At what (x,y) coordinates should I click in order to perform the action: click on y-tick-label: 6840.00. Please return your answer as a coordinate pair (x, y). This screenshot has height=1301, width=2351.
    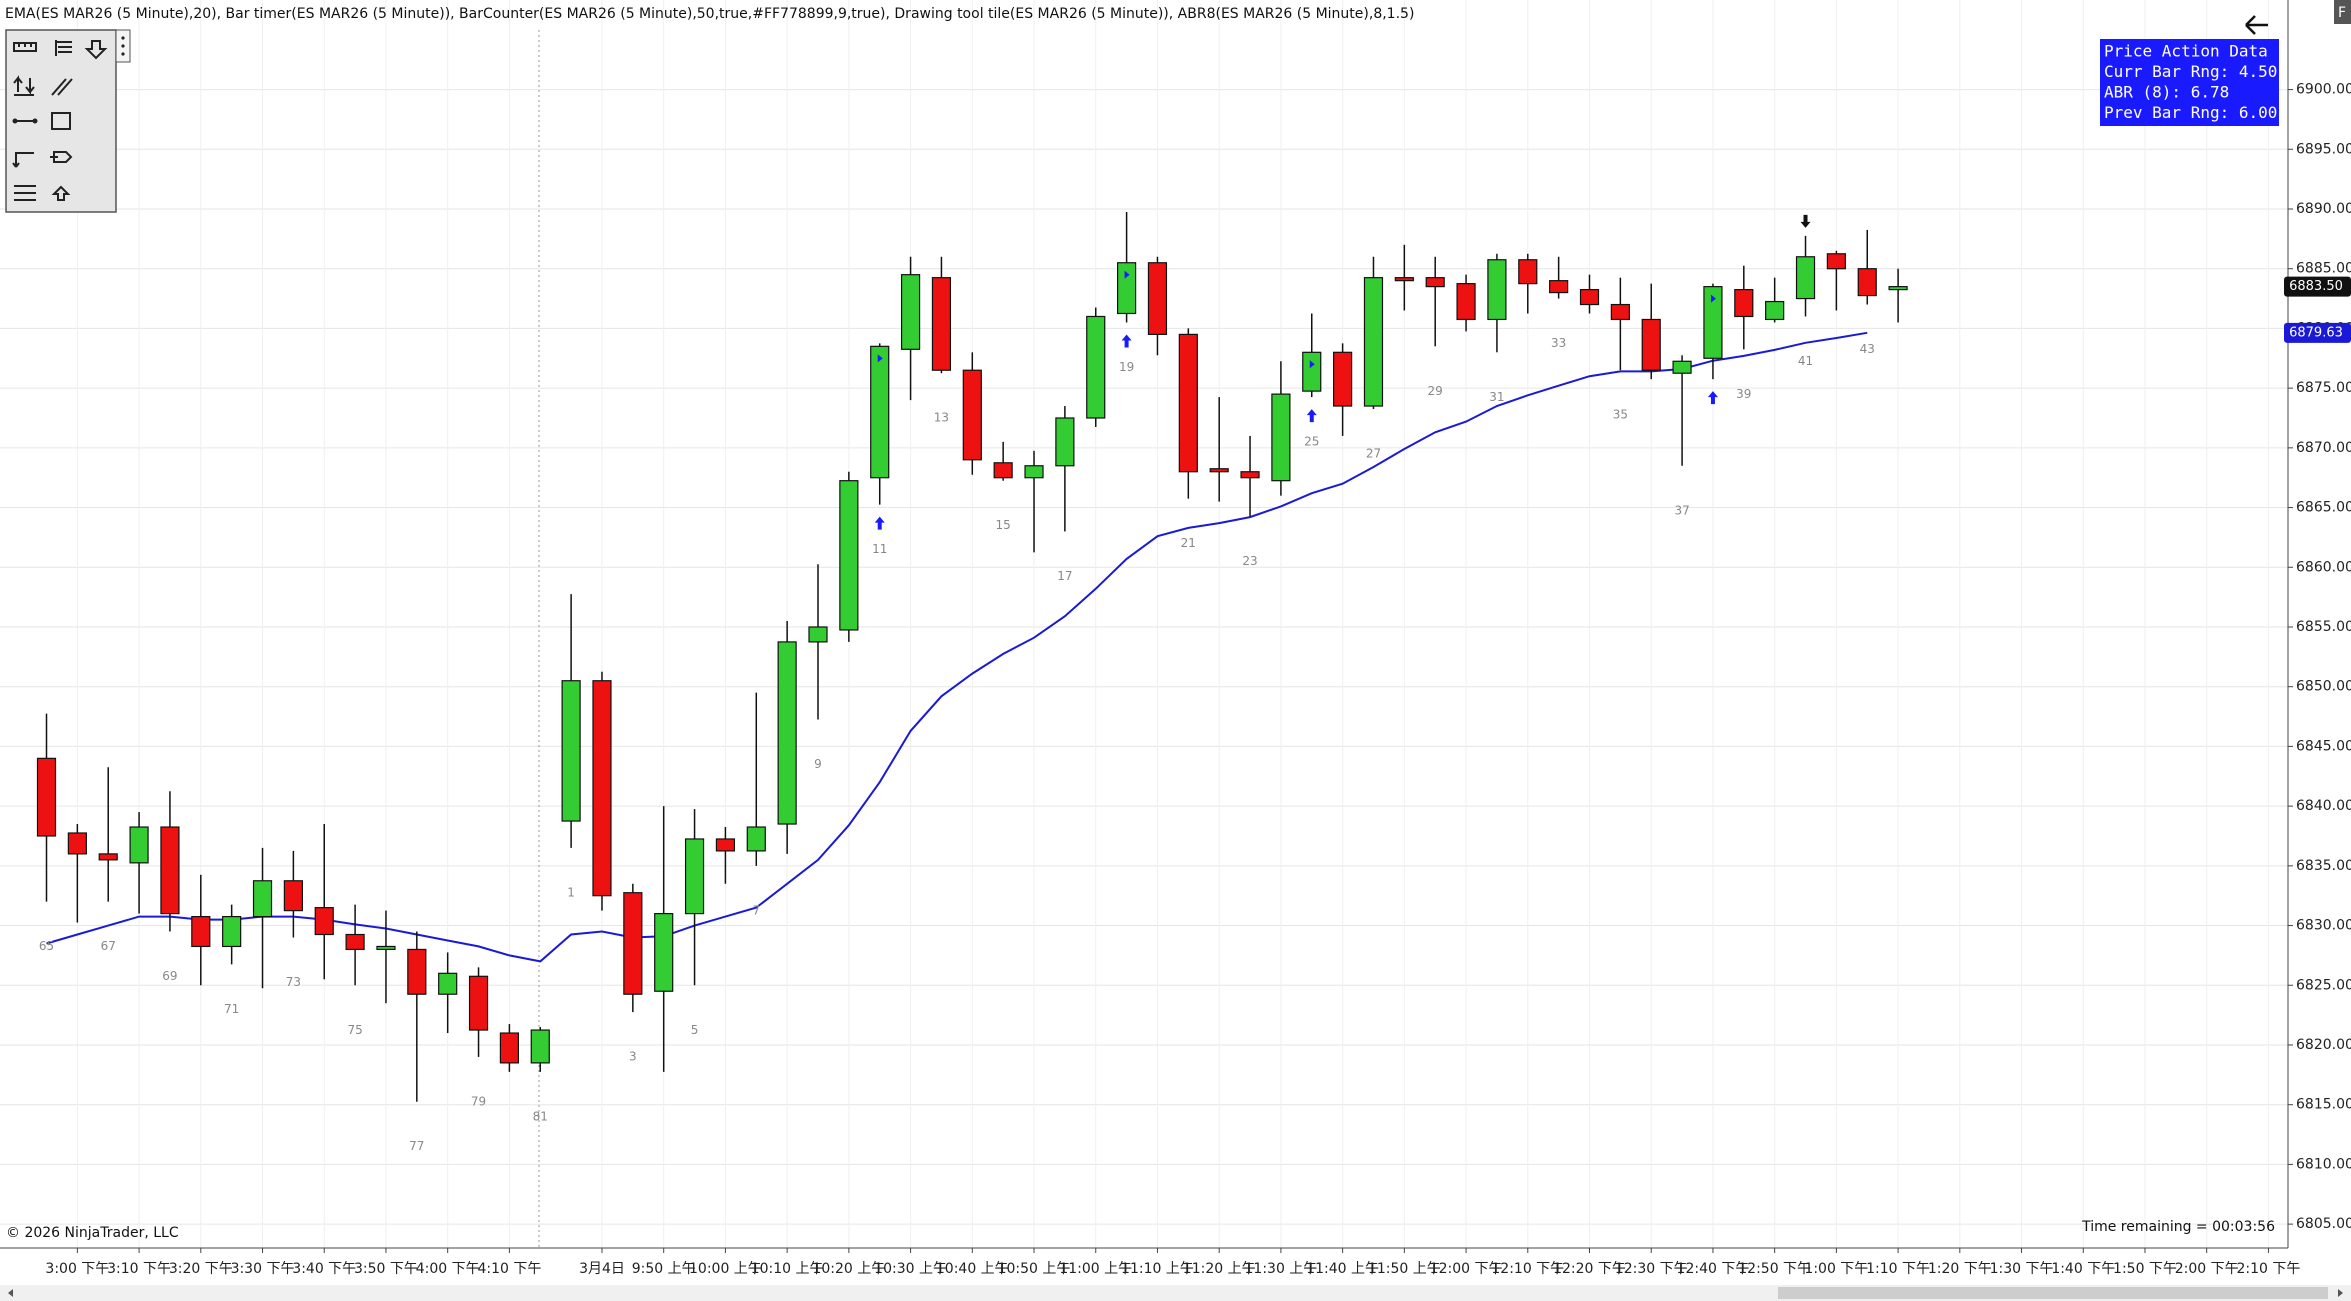
    Looking at the image, I should click on (2323, 806).